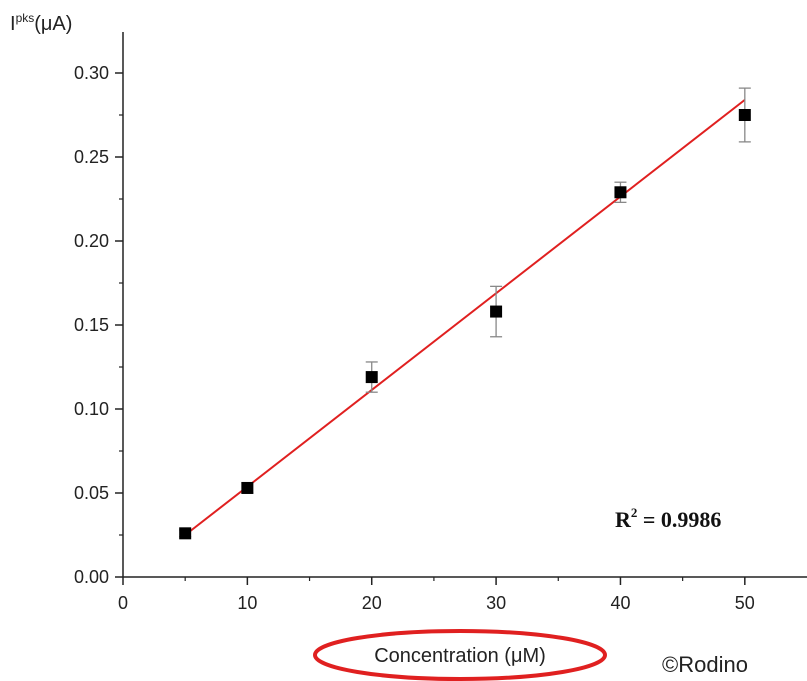 The height and width of the screenshot is (681, 807). What do you see at coordinates (91, 577) in the screenshot?
I see `y-tick-label: 0.00` at bounding box center [91, 577].